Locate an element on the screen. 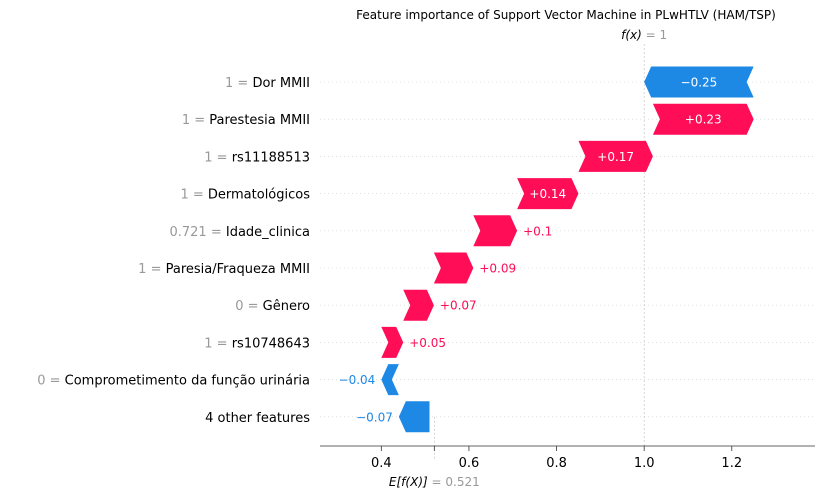 The image size is (823, 498). feature-name: Dermatológicos is located at coordinates (259, 195).